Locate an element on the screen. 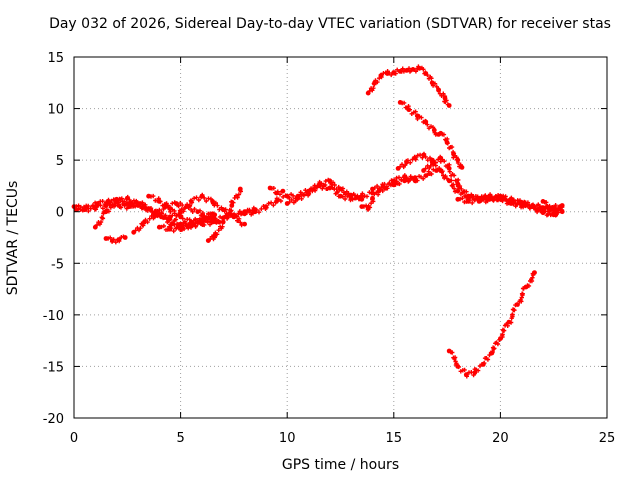 The height and width of the screenshot is (480, 640). y-tick-label: 5 is located at coordinates (60, 161).